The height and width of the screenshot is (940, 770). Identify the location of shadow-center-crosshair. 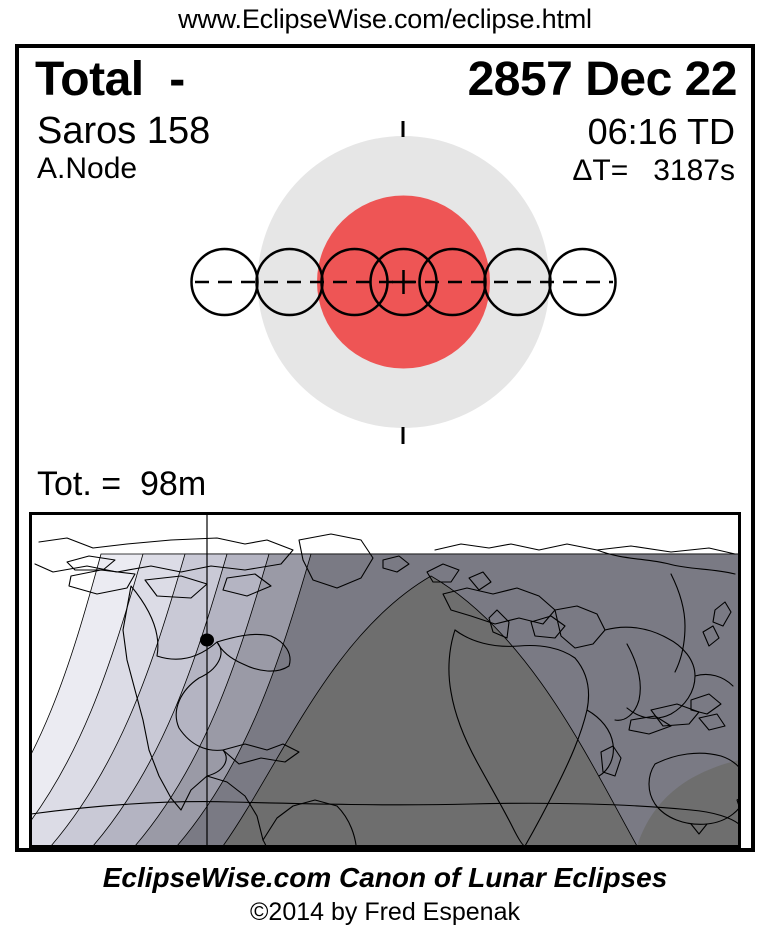
(403, 282).